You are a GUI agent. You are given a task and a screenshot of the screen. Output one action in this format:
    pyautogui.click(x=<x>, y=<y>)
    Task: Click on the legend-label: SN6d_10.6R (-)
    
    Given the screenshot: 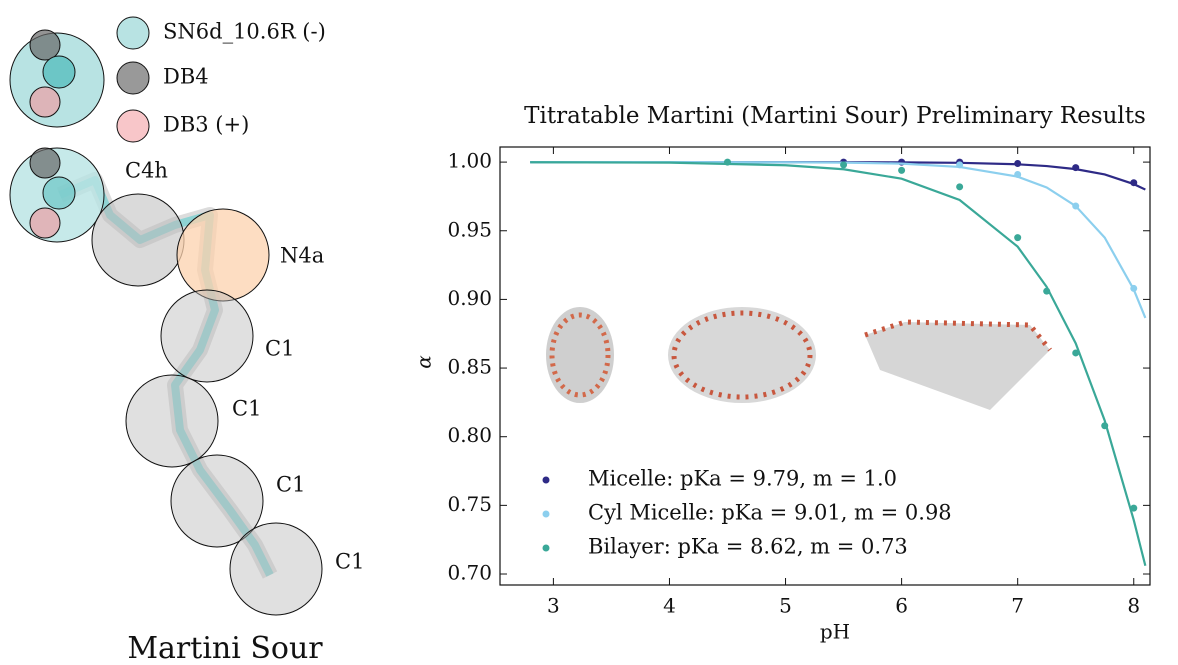 What is the action you would take?
    pyautogui.click(x=244, y=32)
    